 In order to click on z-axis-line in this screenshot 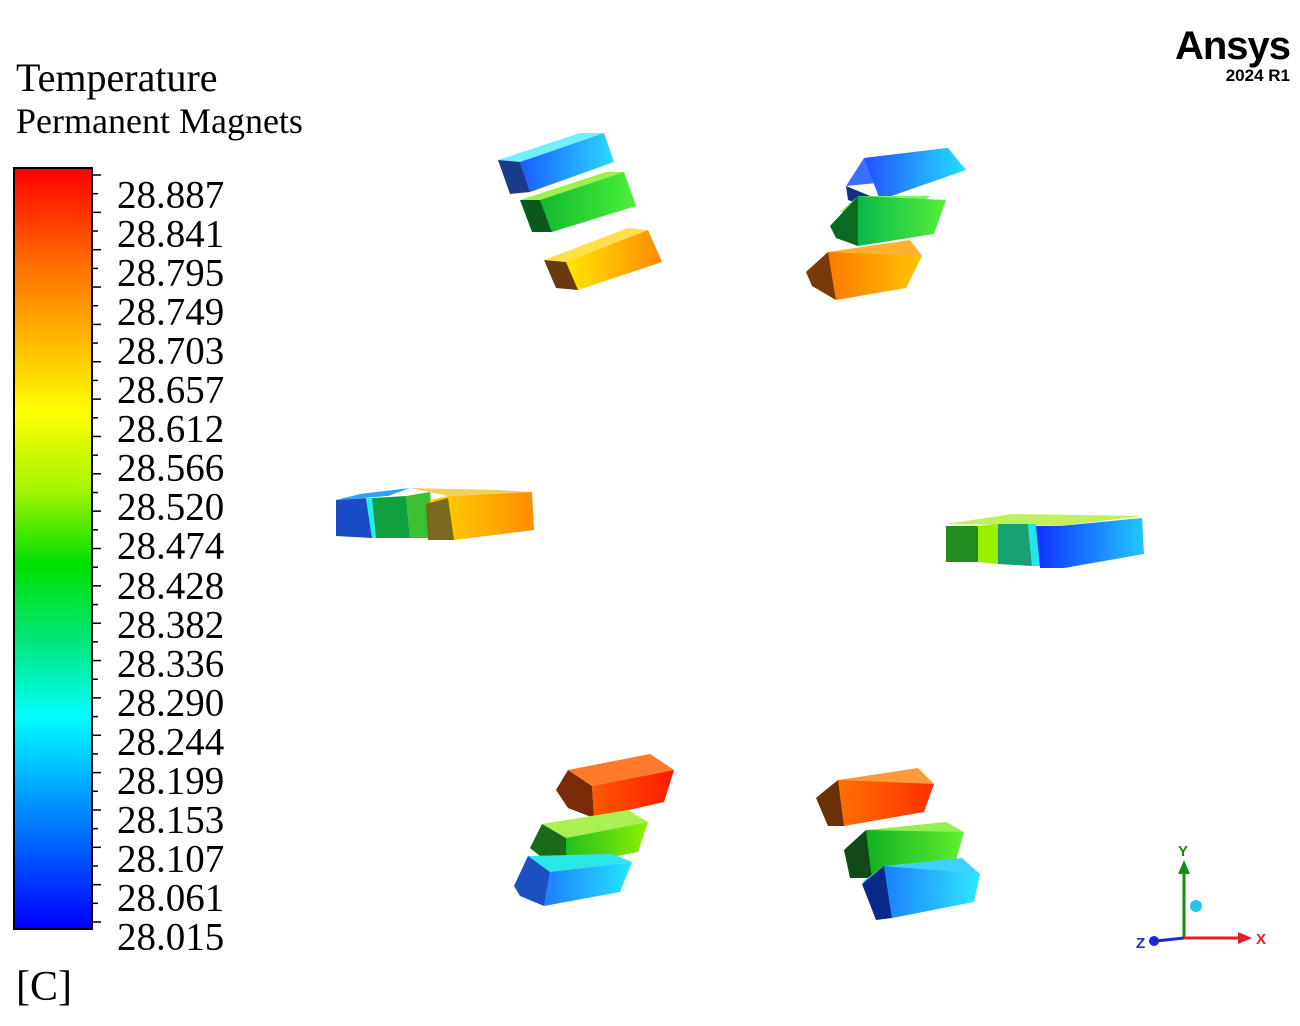, I will do `click(1170, 939)`.